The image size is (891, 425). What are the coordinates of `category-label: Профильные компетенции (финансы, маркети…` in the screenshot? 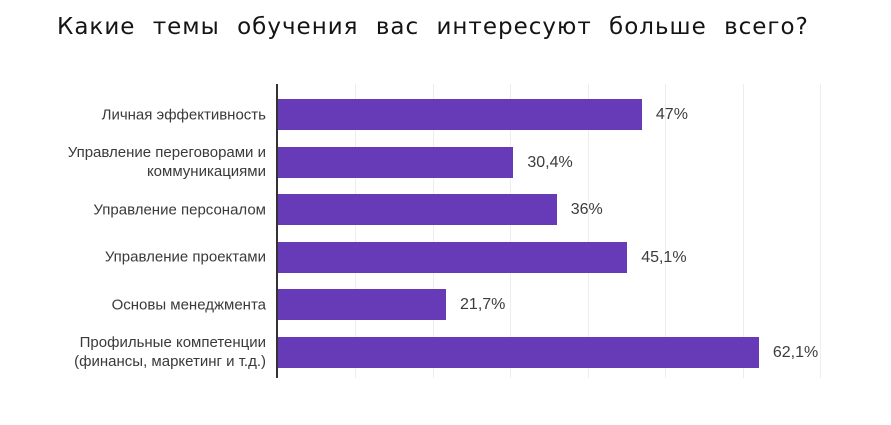 It's located at (170, 352).